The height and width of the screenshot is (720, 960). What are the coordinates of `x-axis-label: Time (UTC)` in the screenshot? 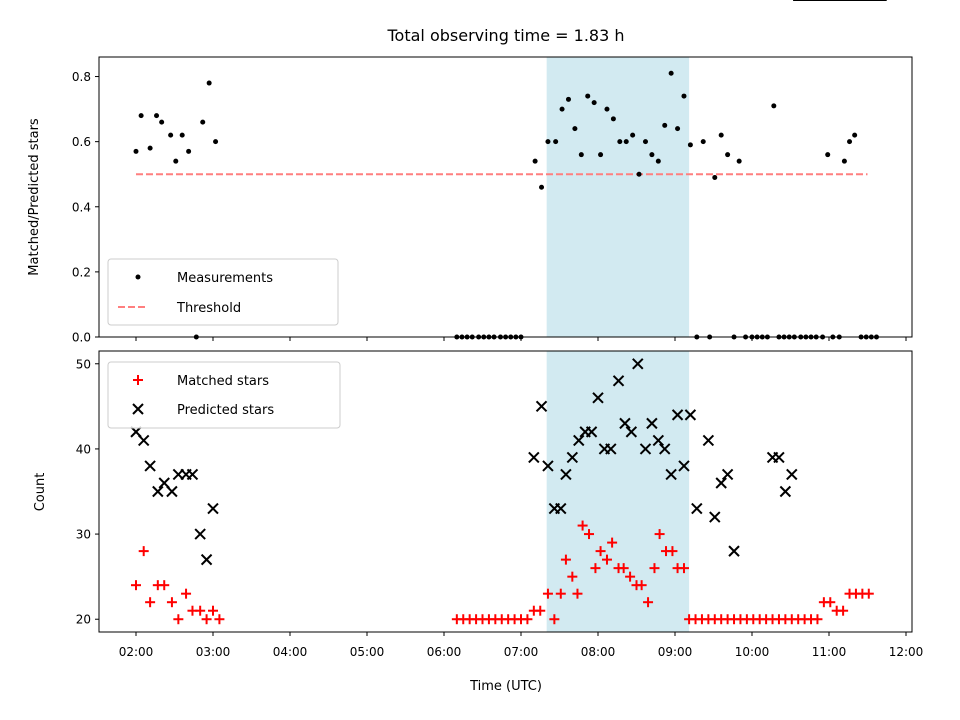 It's located at (505, 686).